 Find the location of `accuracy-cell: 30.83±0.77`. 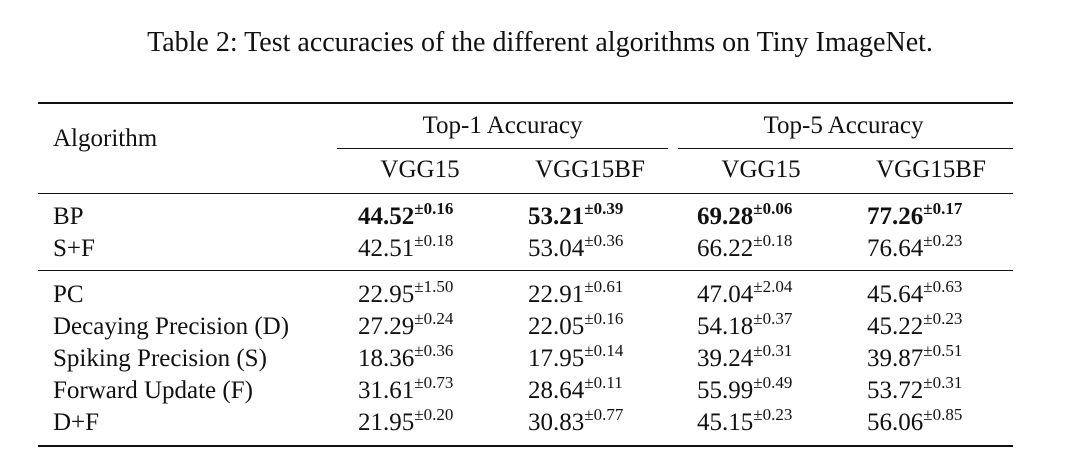

accuracy-cell: 30.83±0.77 is located at coordinates (576, 422).